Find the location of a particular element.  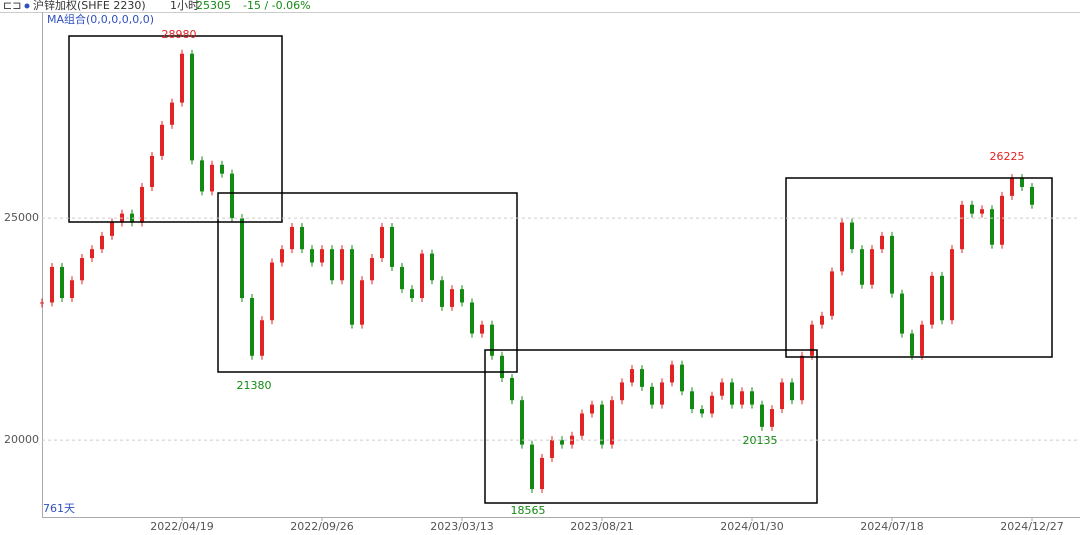

indicator: MA组合(0,0,0,0,0,0) is located at coordinates (100, 19).